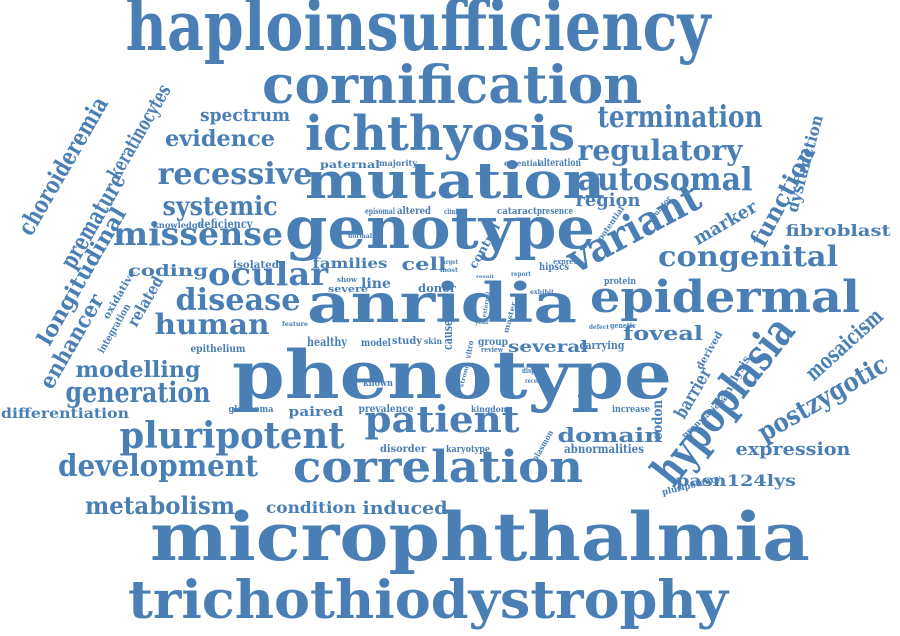 The image size is (900, 636). What do you see at coordinates (386, 409) in the screenshot?
I see `word-prevalence: prevalence` at bounding box center [386, 409].